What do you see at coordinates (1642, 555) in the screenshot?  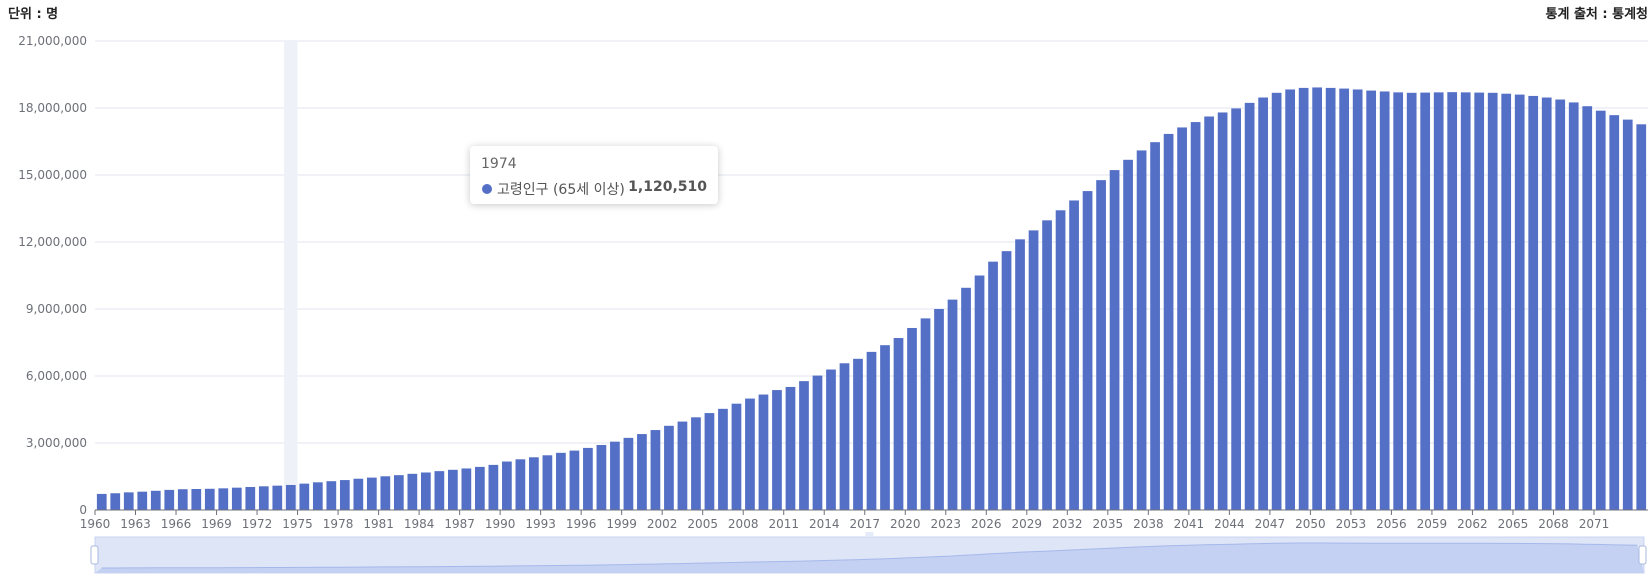 I see `zoom-handle-right` at bounding box center [1642, 555].